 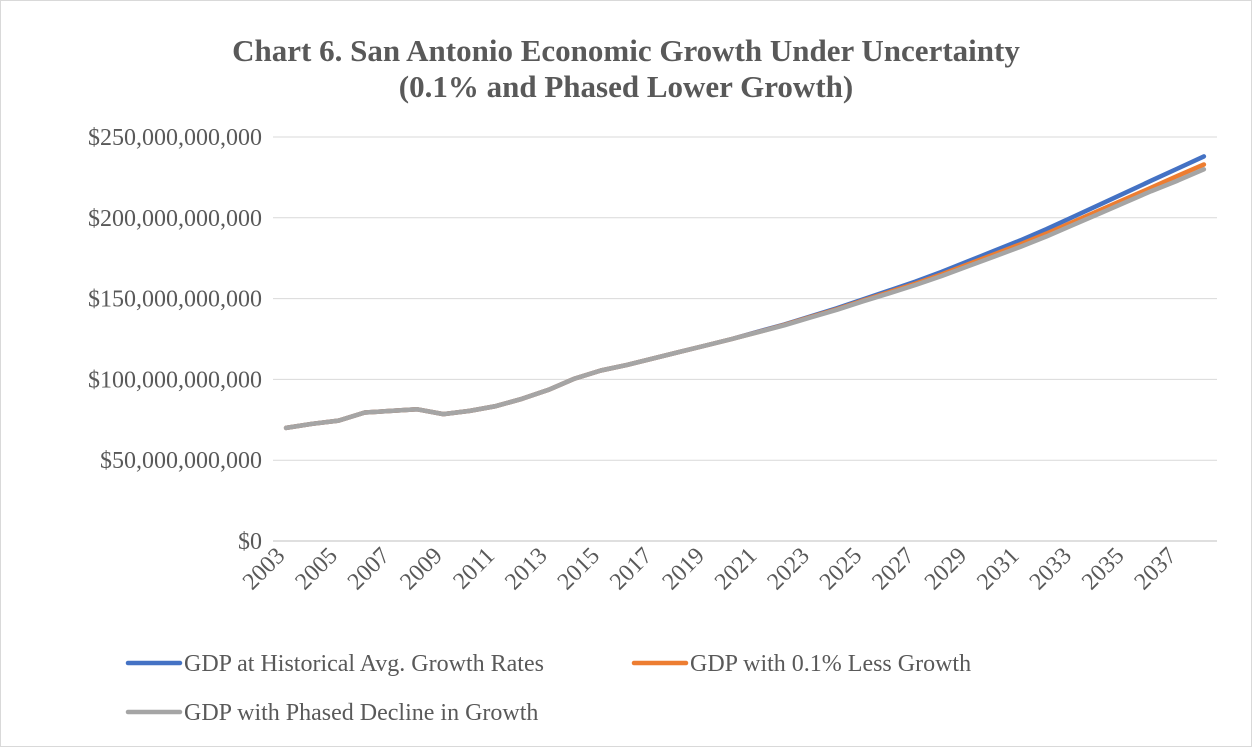 What do you see at coordinates (736, 569) in the screenshot?
I see `x-tick-label: 2021` at bounding box center [736, 569].